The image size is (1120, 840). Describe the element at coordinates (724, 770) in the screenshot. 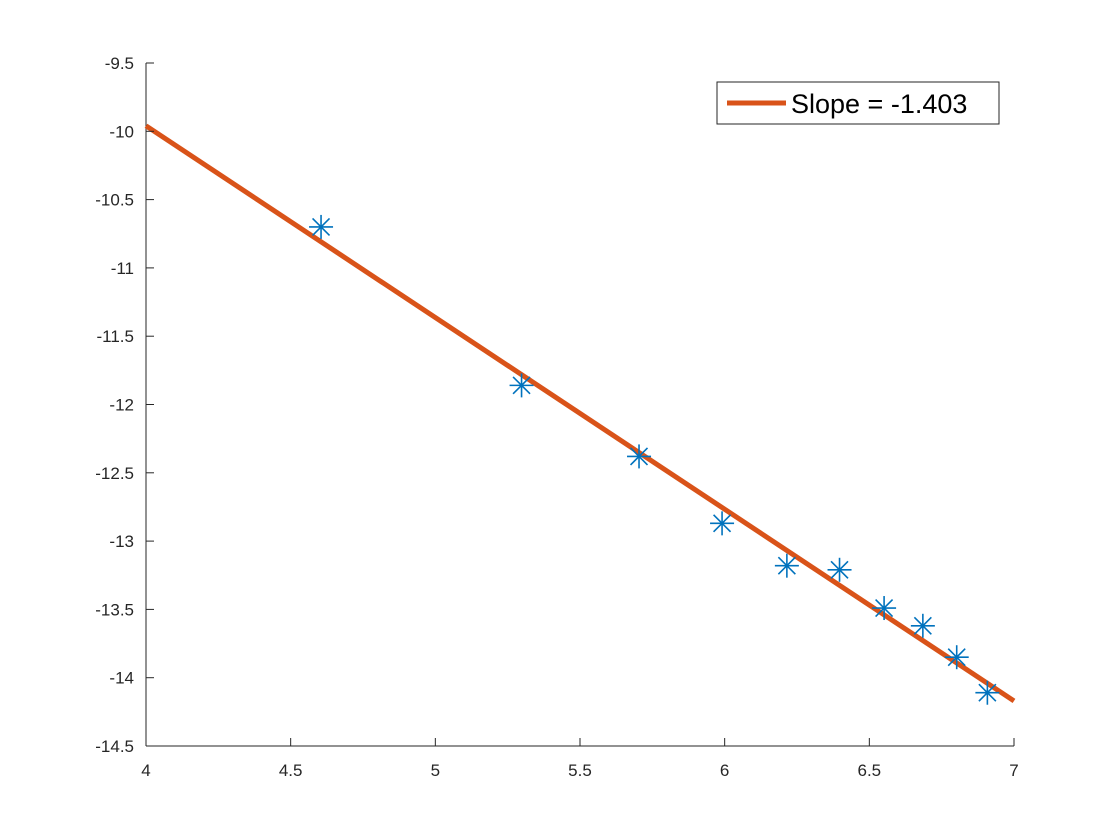

I see `x-tick-label: 6` at that location.